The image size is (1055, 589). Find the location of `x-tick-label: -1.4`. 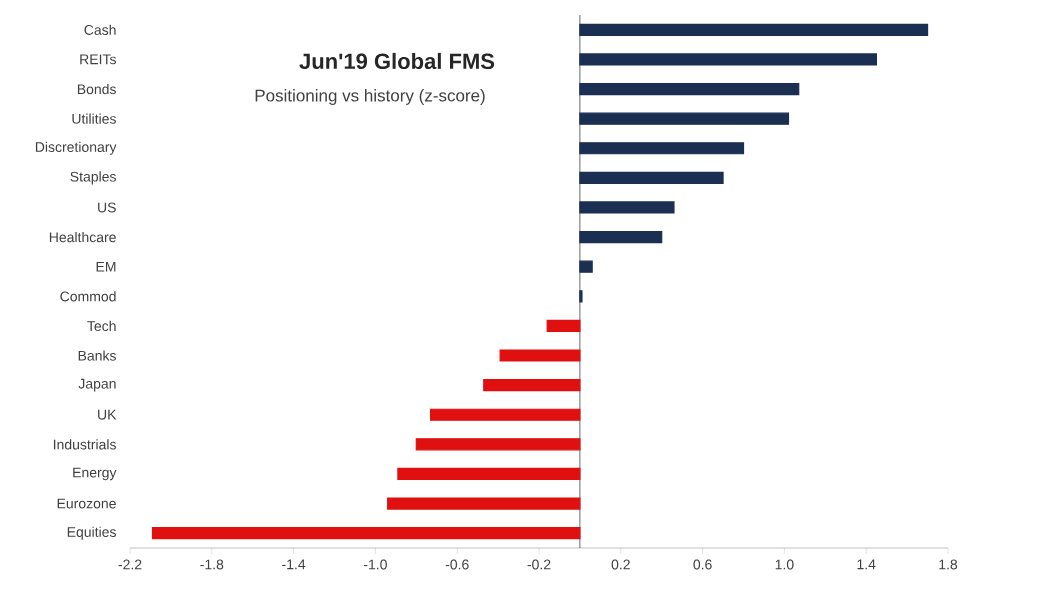

x-tick-label: -1.4 is located at coordinates (294, 564).